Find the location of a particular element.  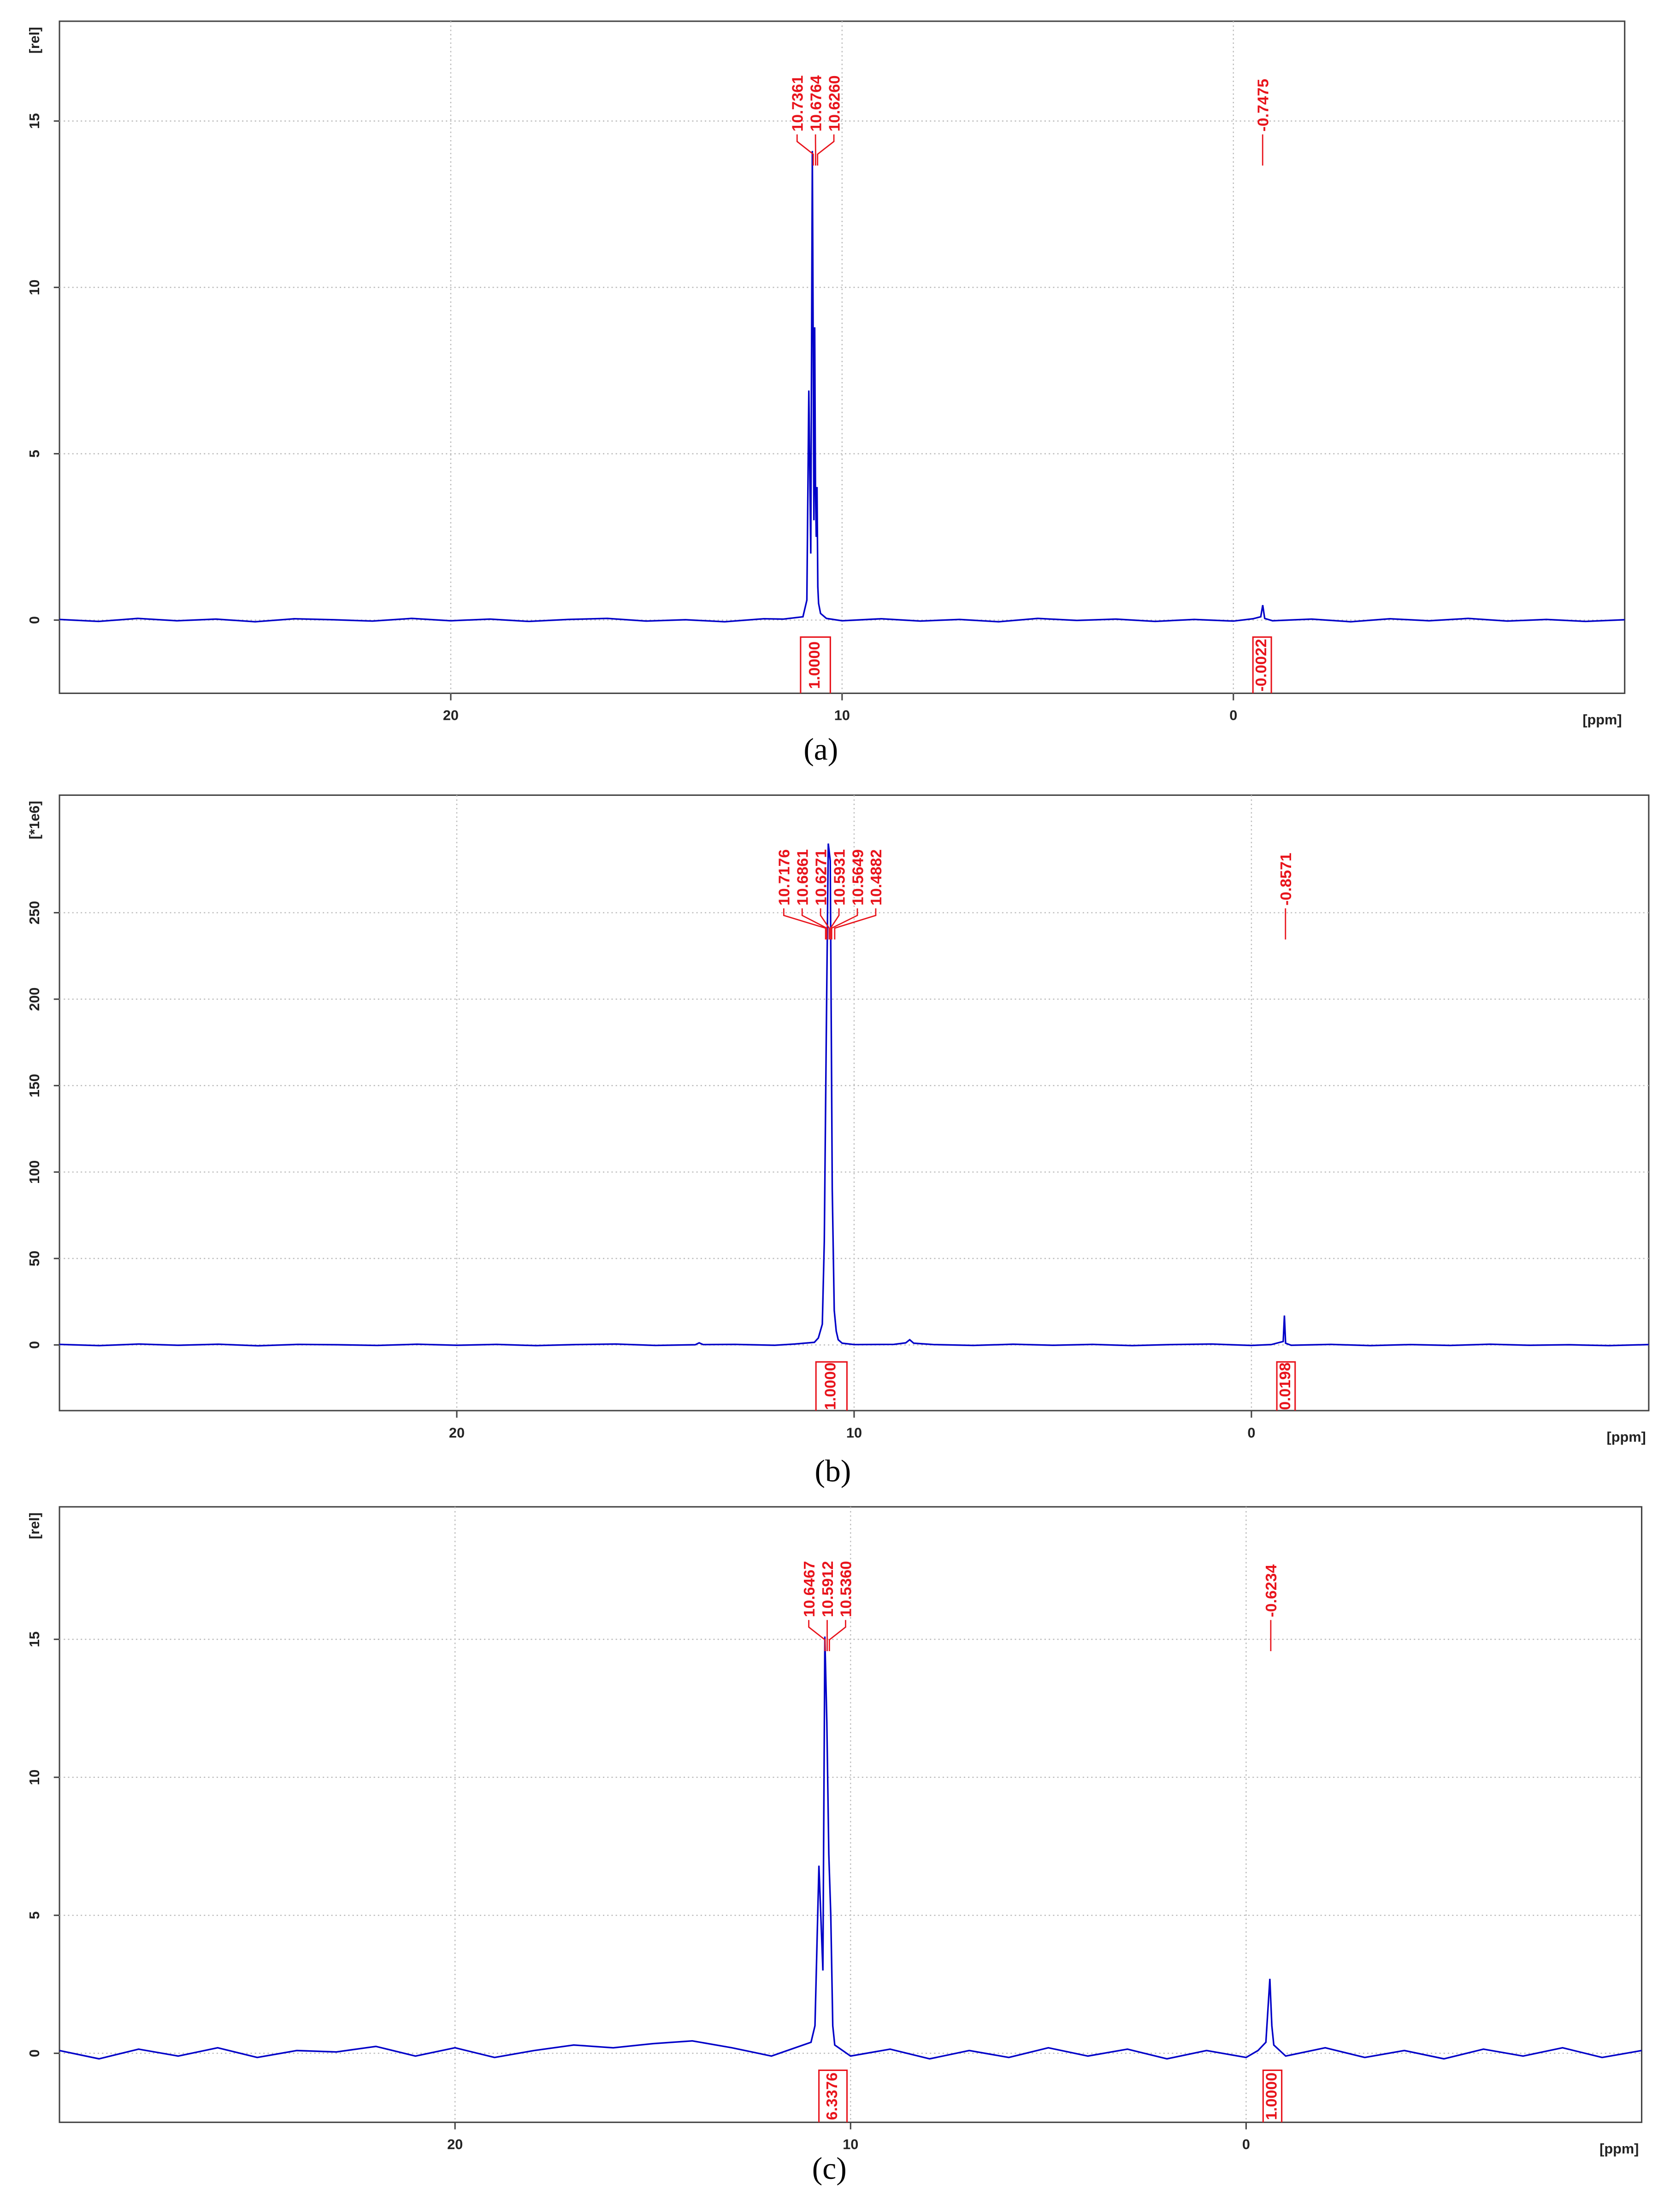

integral-label: 6.3376 is located at coordinates (832, 2096).